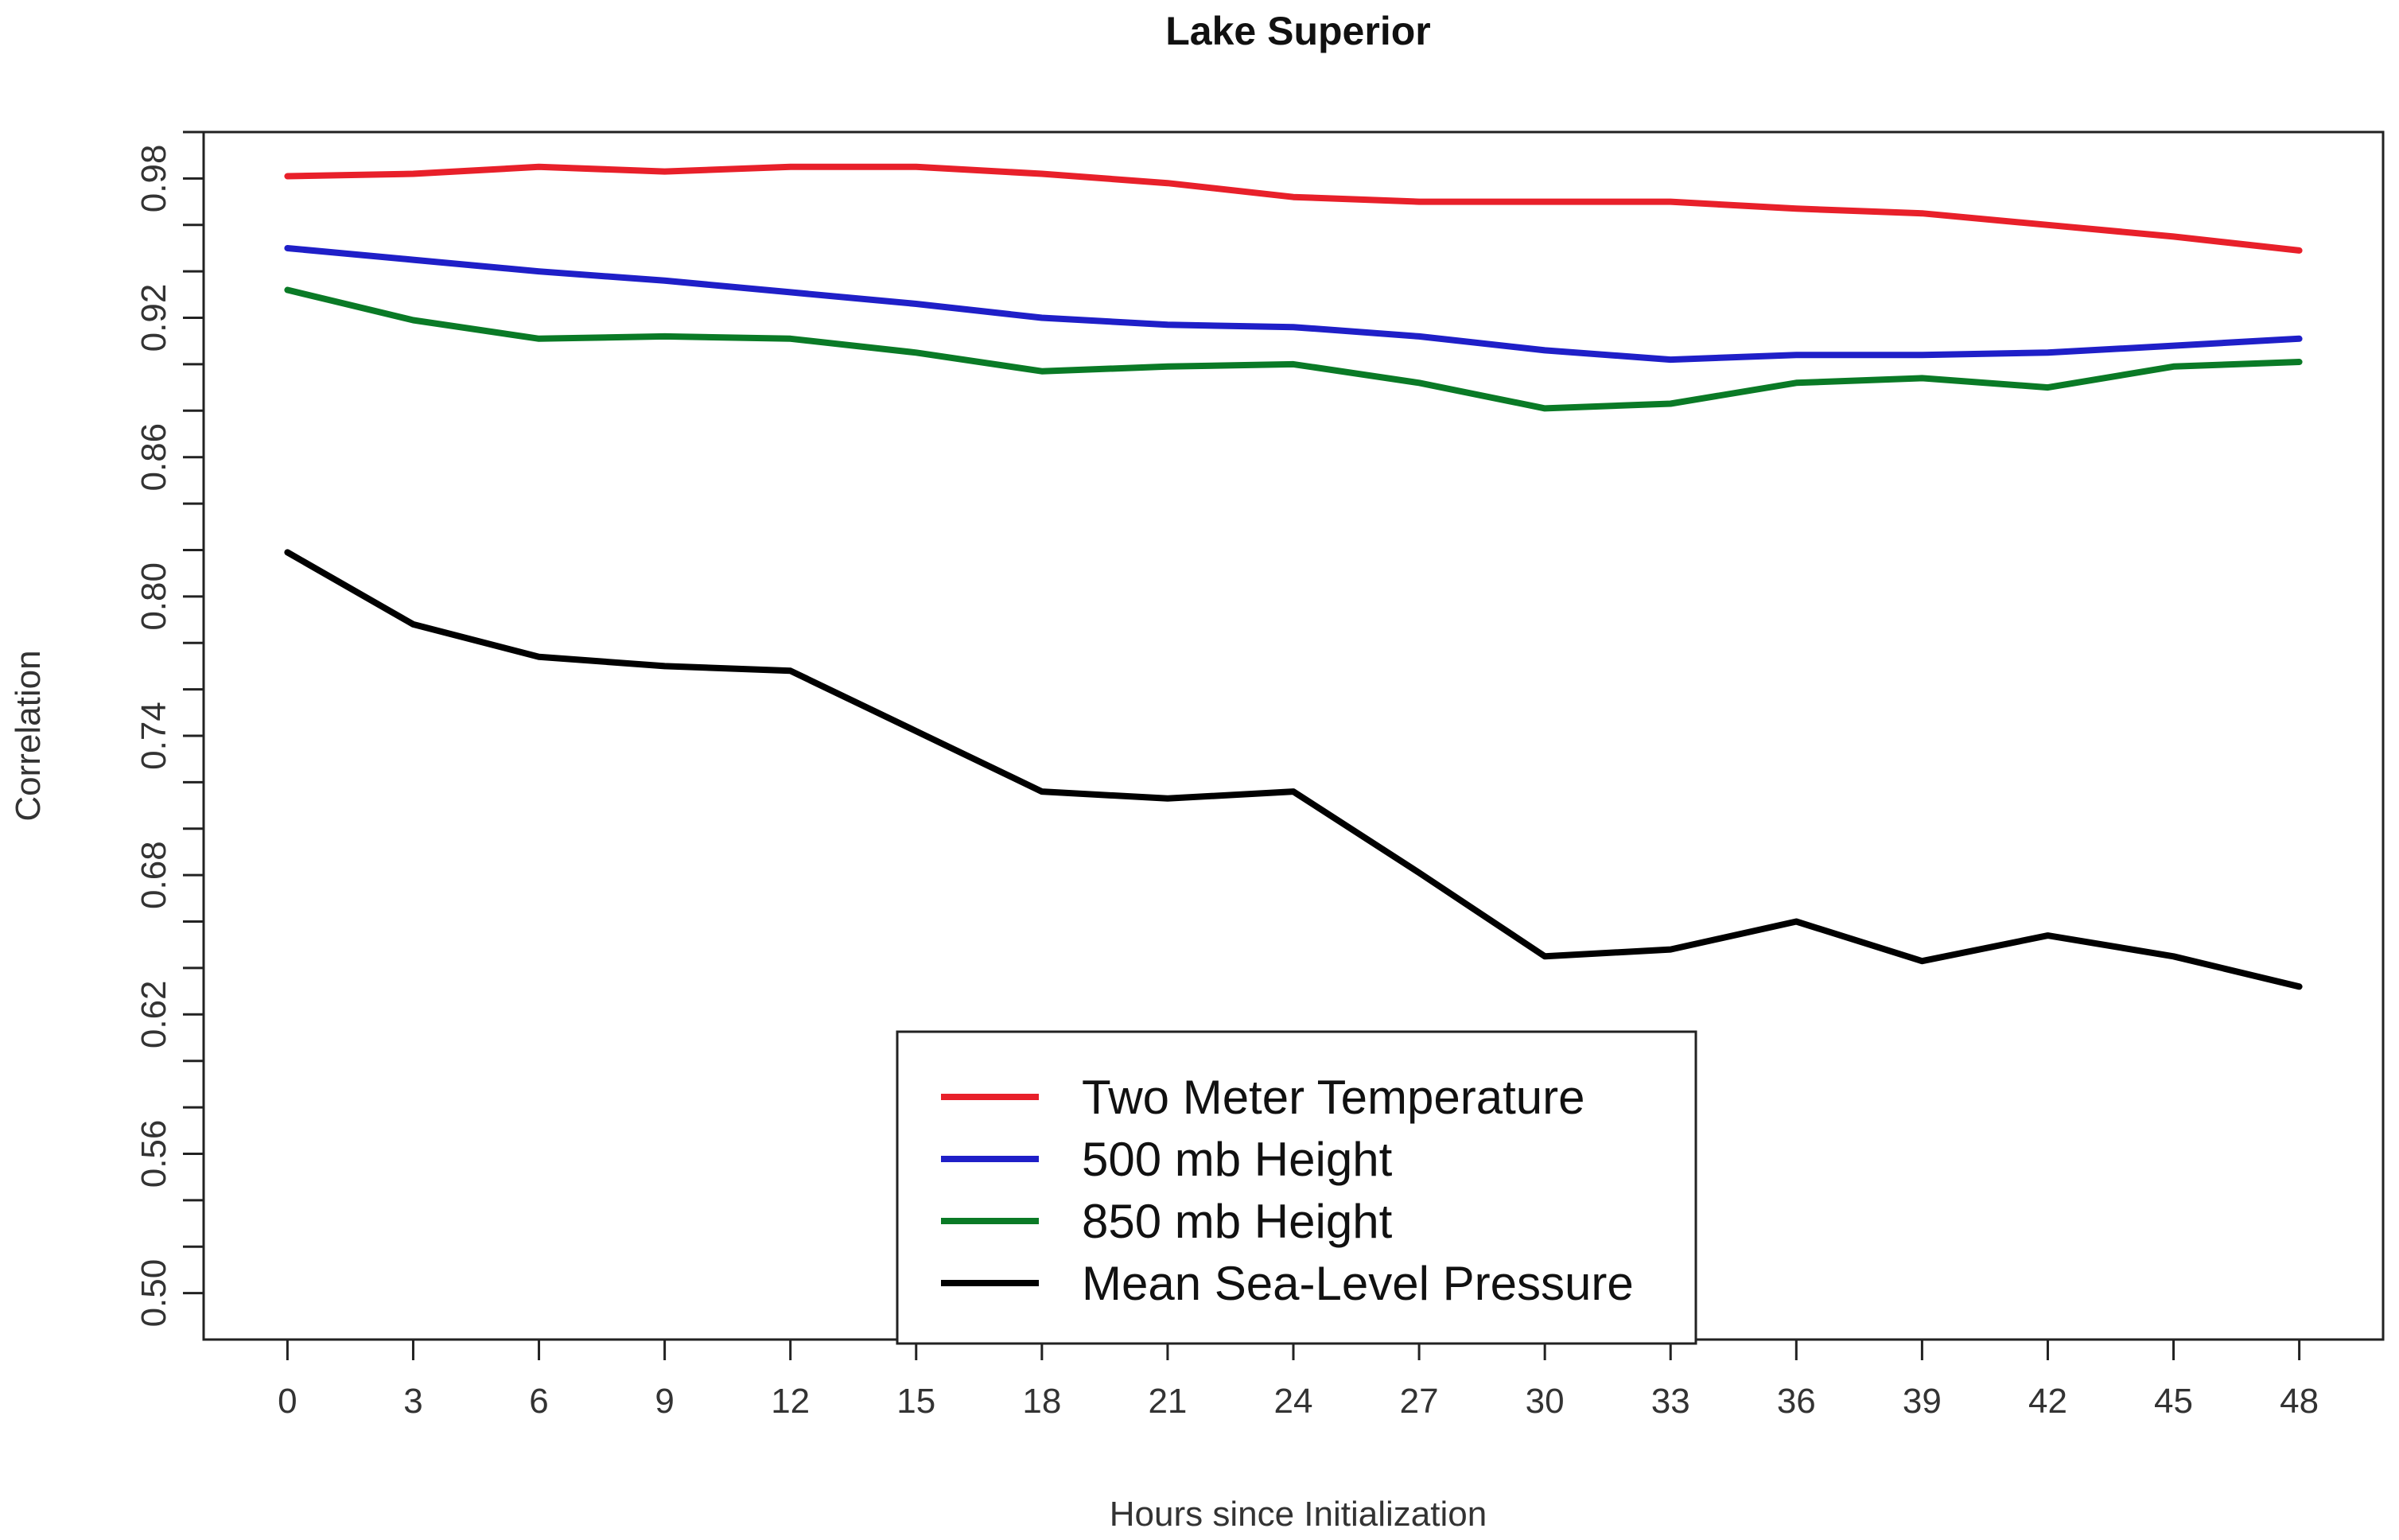  I want to click on x-tick-label: 0, so click(287, 1401).